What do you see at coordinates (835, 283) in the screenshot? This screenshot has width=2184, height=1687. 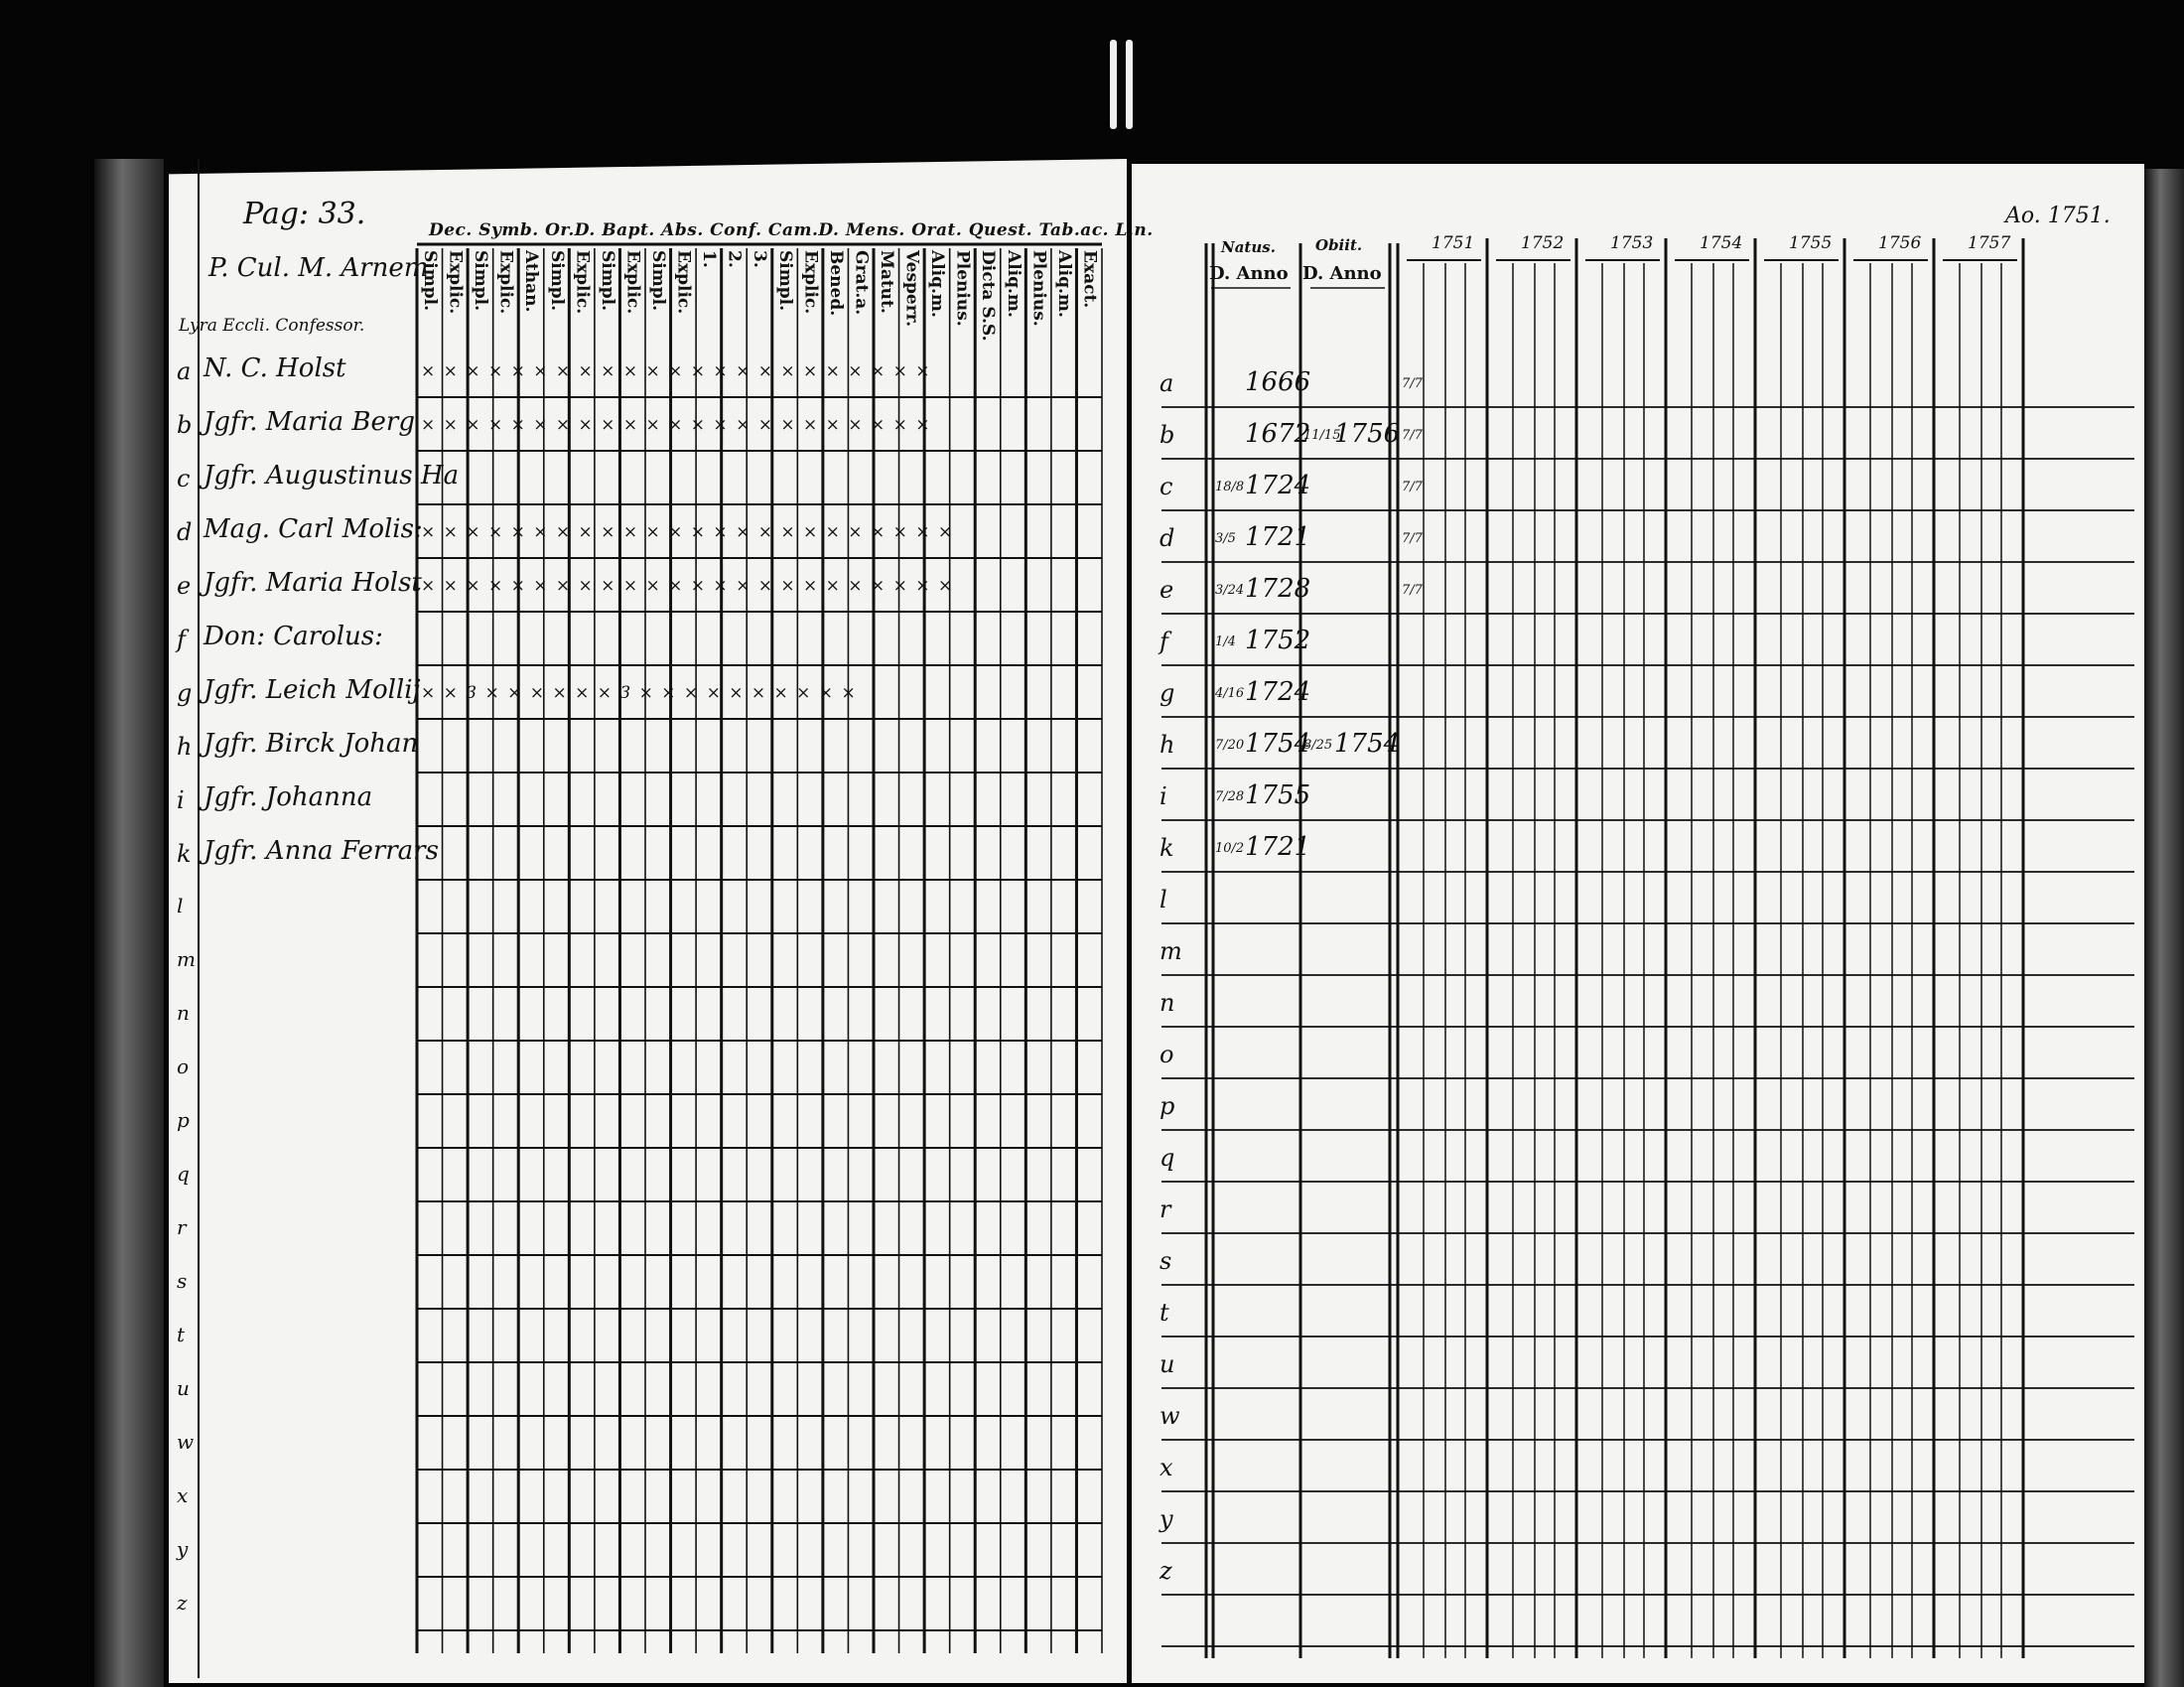 I see `column-header: Bened.` at bounding box center [835, 283].